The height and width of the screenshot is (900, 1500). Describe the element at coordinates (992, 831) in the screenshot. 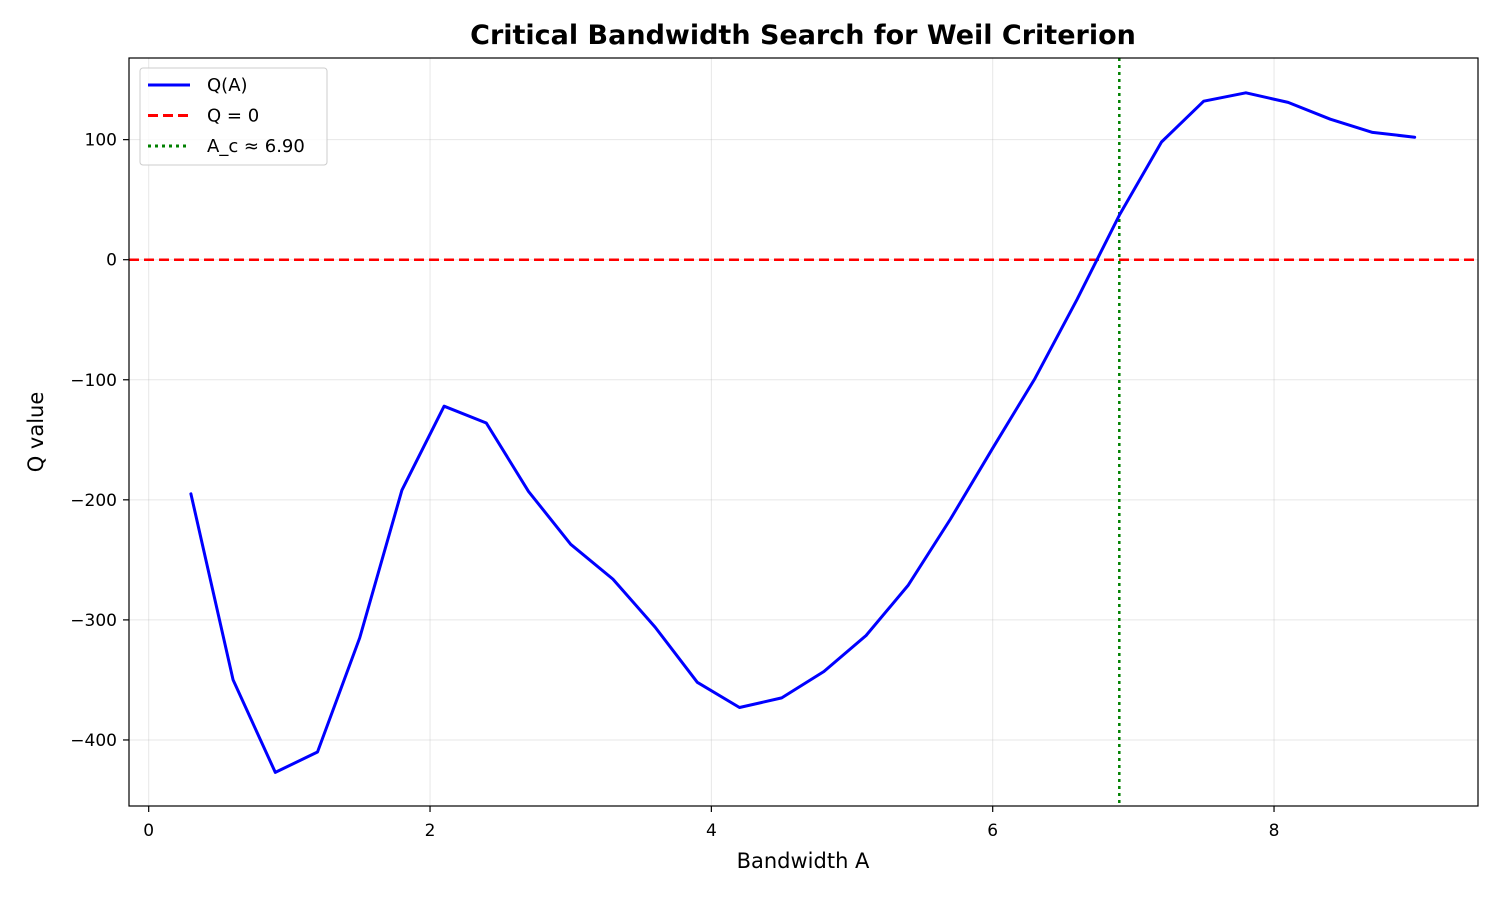

I see `x-tick-label: 6` at that location.